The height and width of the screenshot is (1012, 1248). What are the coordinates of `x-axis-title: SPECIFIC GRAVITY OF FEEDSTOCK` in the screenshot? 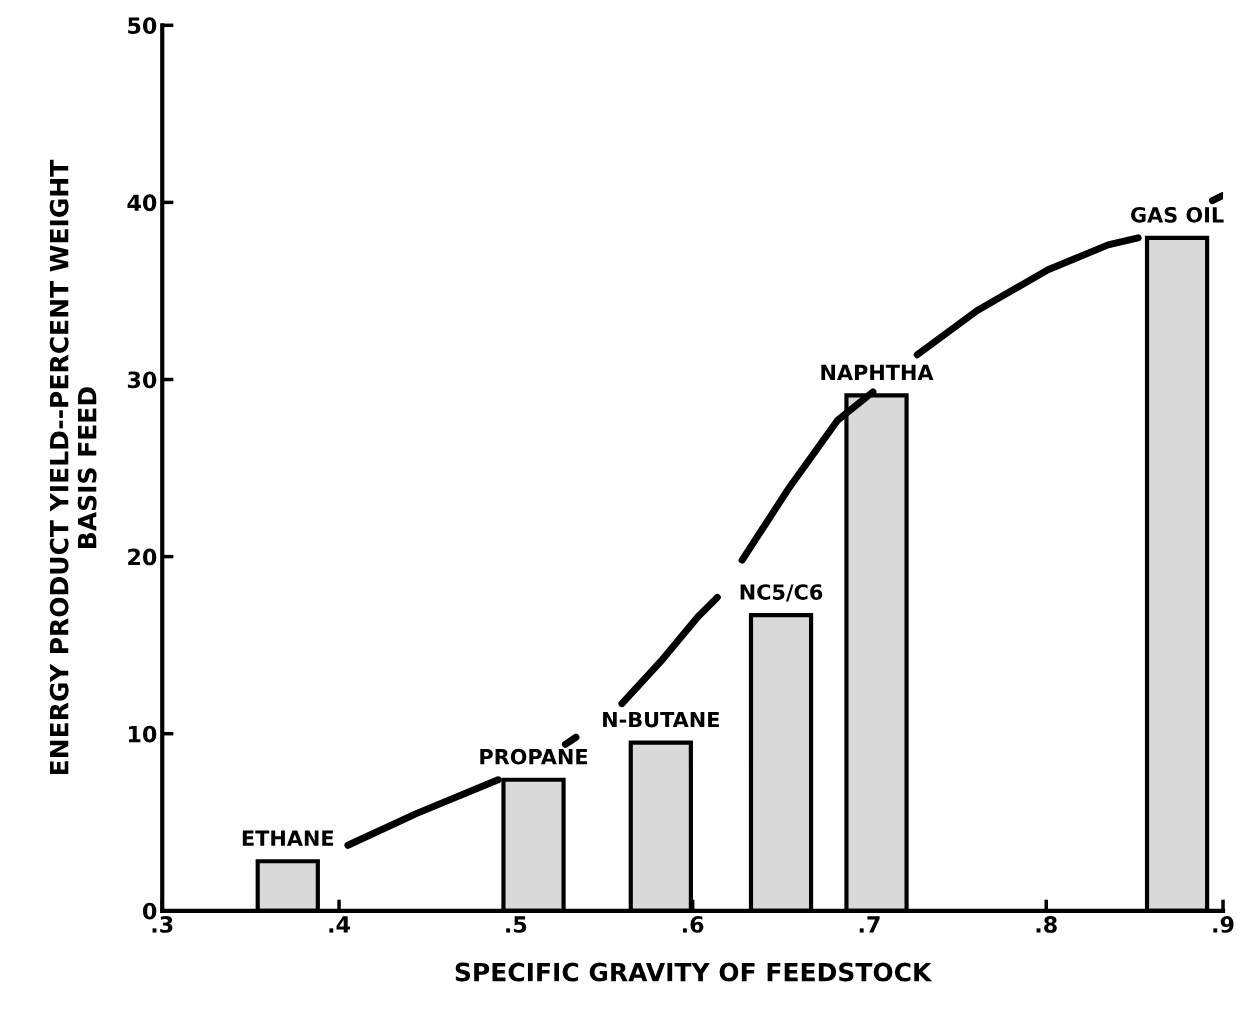 It's located at (694, 972).